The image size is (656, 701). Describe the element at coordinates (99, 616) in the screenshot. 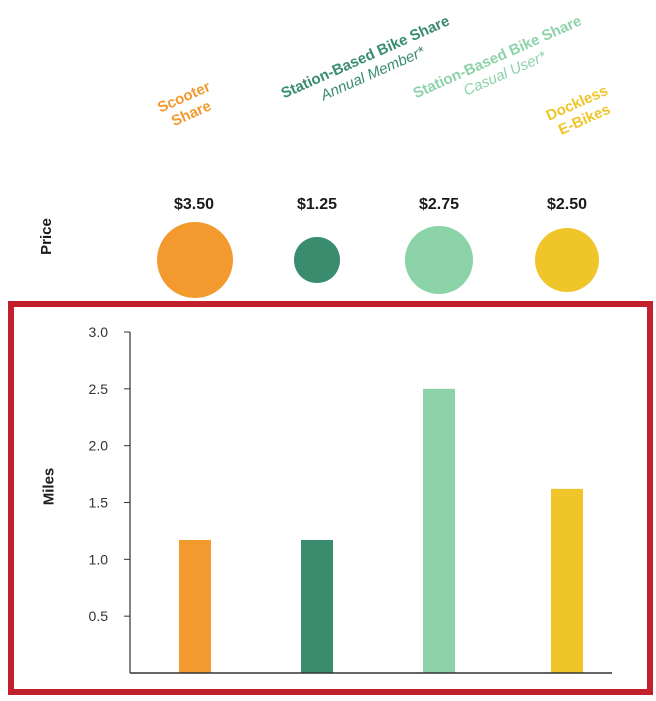

I see `y-tick-label: 0.5` at that location.